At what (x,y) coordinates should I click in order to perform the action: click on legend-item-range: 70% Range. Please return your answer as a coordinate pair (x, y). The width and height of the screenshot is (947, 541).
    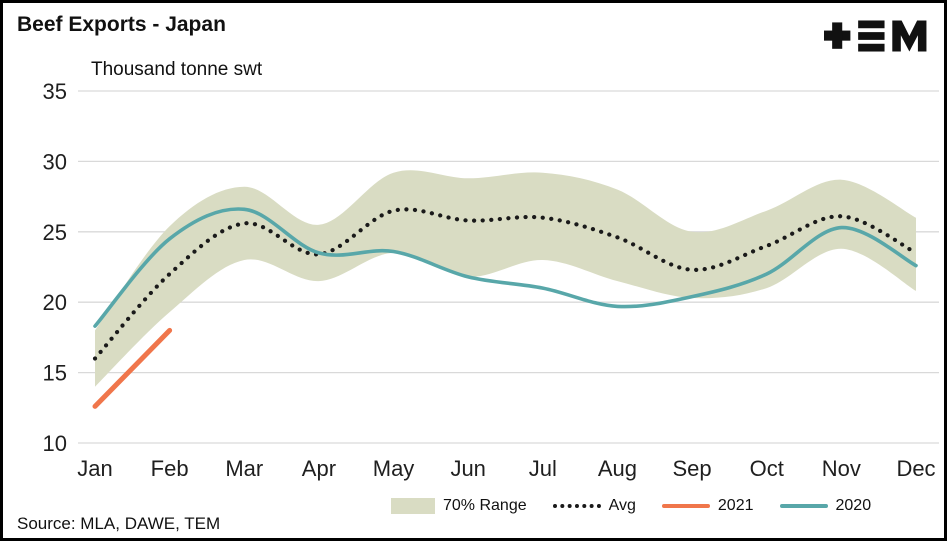
    Looking at the image, I should click on (459, 506).